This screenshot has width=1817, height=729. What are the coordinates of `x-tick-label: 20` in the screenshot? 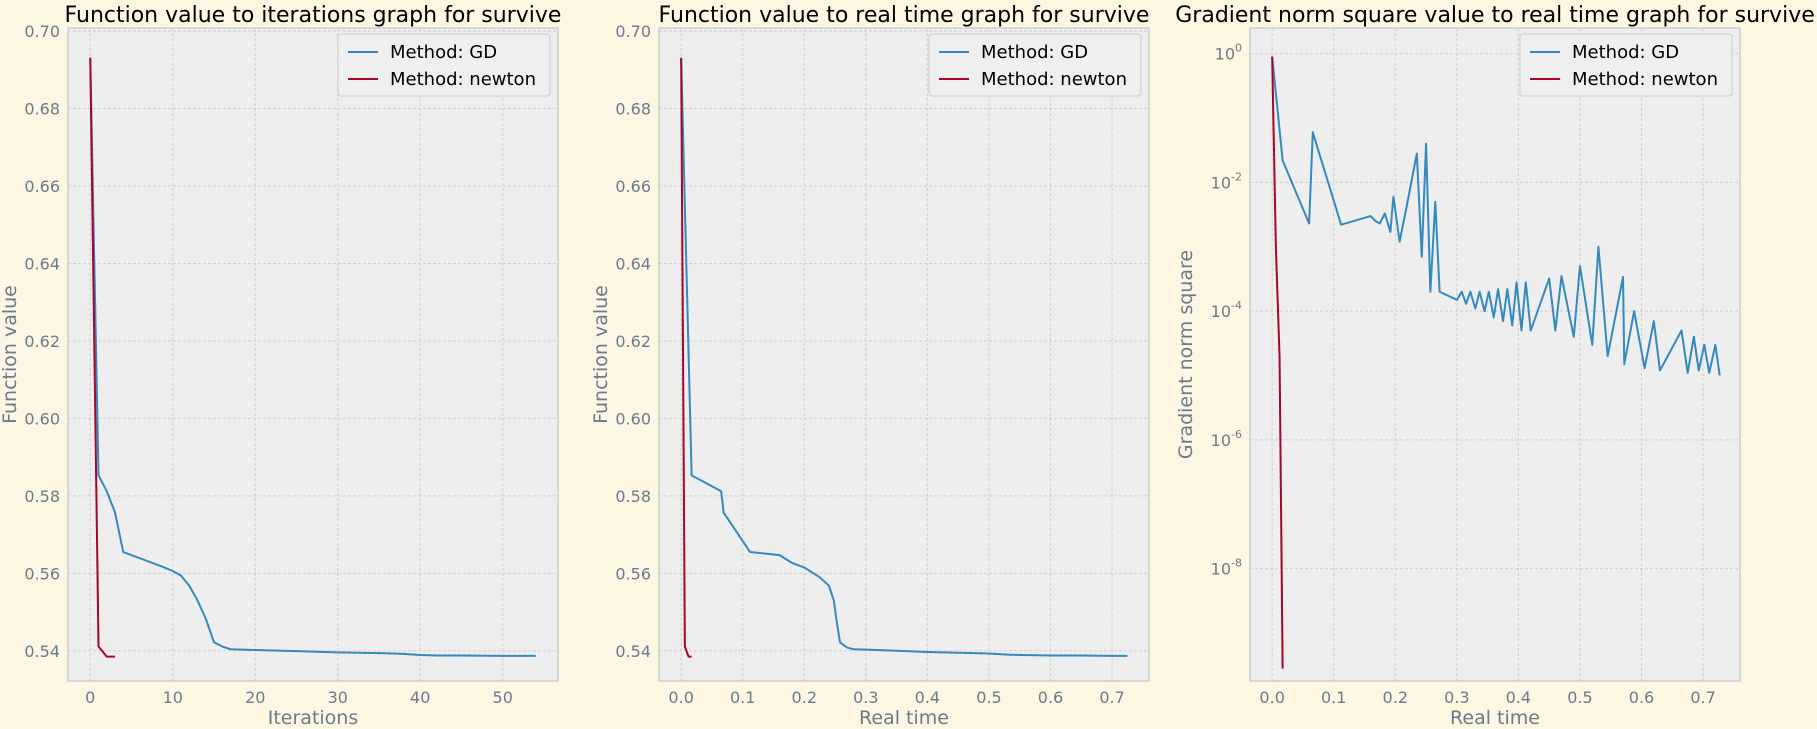 It's located at (255, 697).